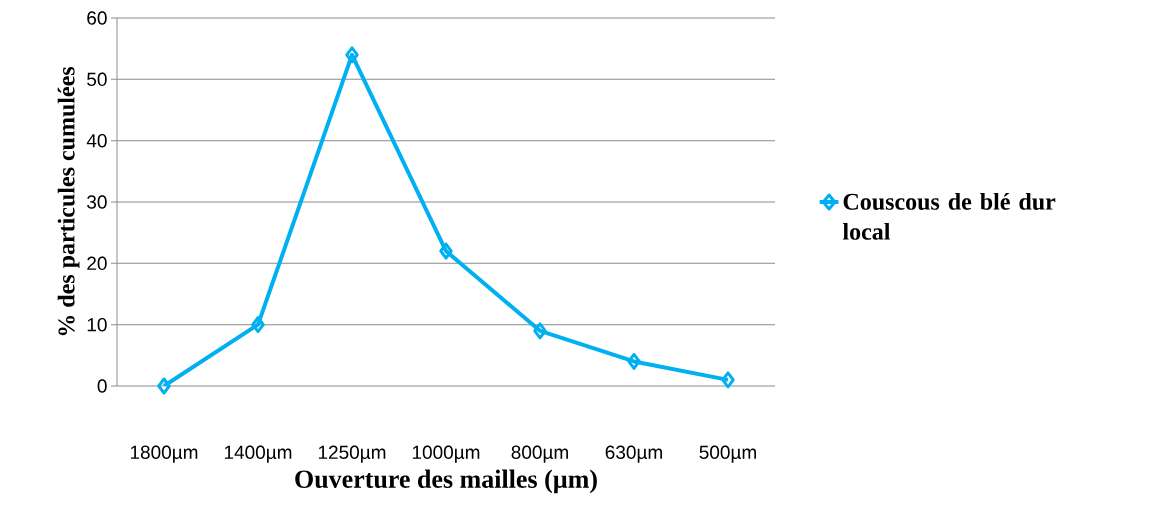 The height and width of the screenshot is (519, 1169). Describe the element at coordinates (97, 202) in the screenshot. I see `y-tick-label: 30` at that location.